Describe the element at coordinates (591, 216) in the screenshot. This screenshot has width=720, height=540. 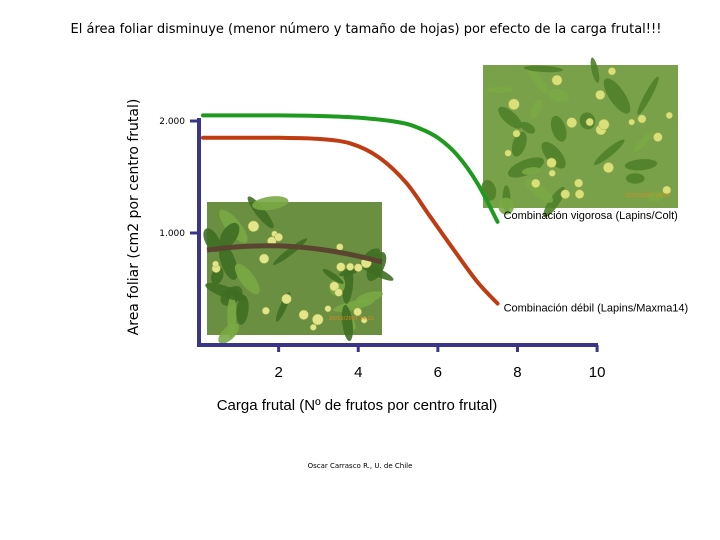
I see `series-label: Combinación vigorosa (Lapins/Colt)` at that location.